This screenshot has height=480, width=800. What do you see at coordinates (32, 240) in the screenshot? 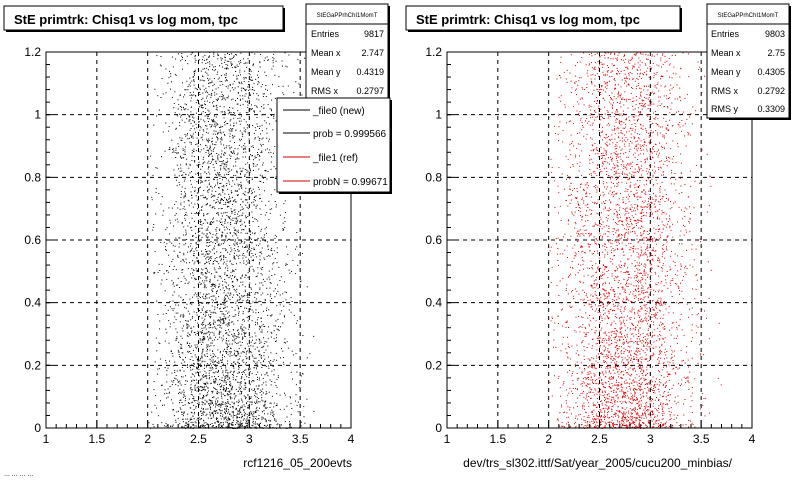
I see `y-tick-label: 0.6` at bounding box center [32, 240].